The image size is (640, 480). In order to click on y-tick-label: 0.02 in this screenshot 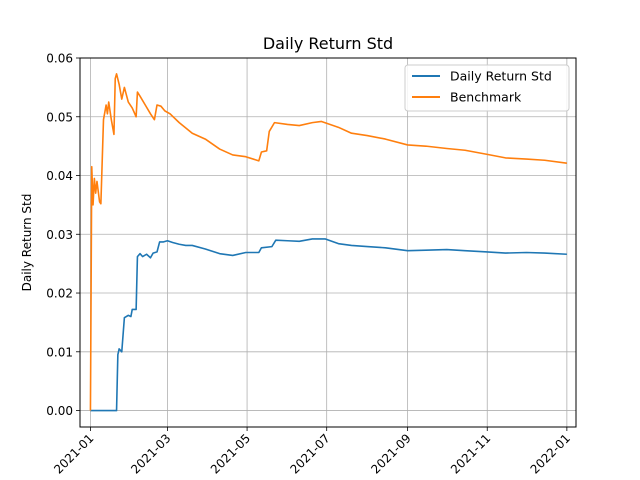, I will do `click(59, 294)`.